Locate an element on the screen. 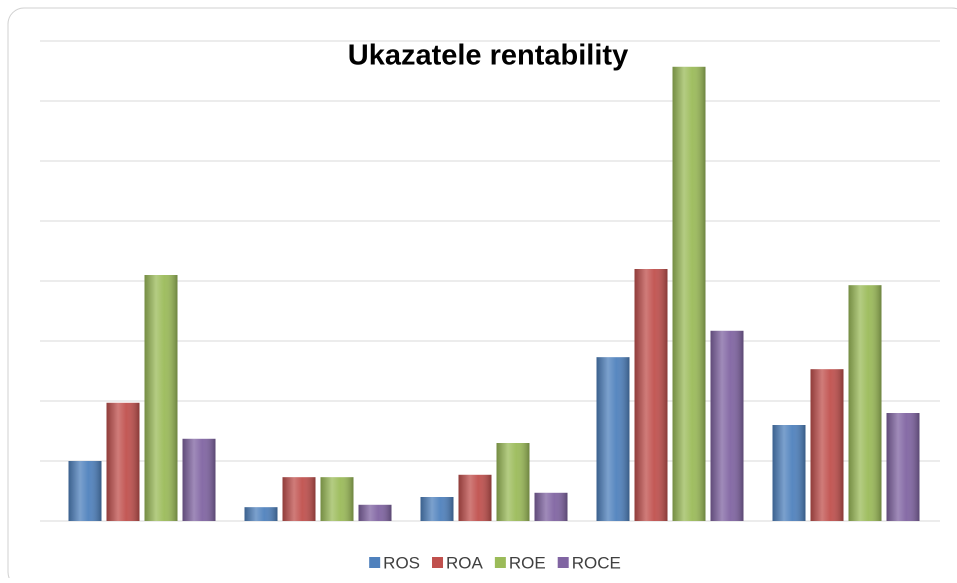  chart-title: Ukazatele rentability is located at coordinates (488, 56).